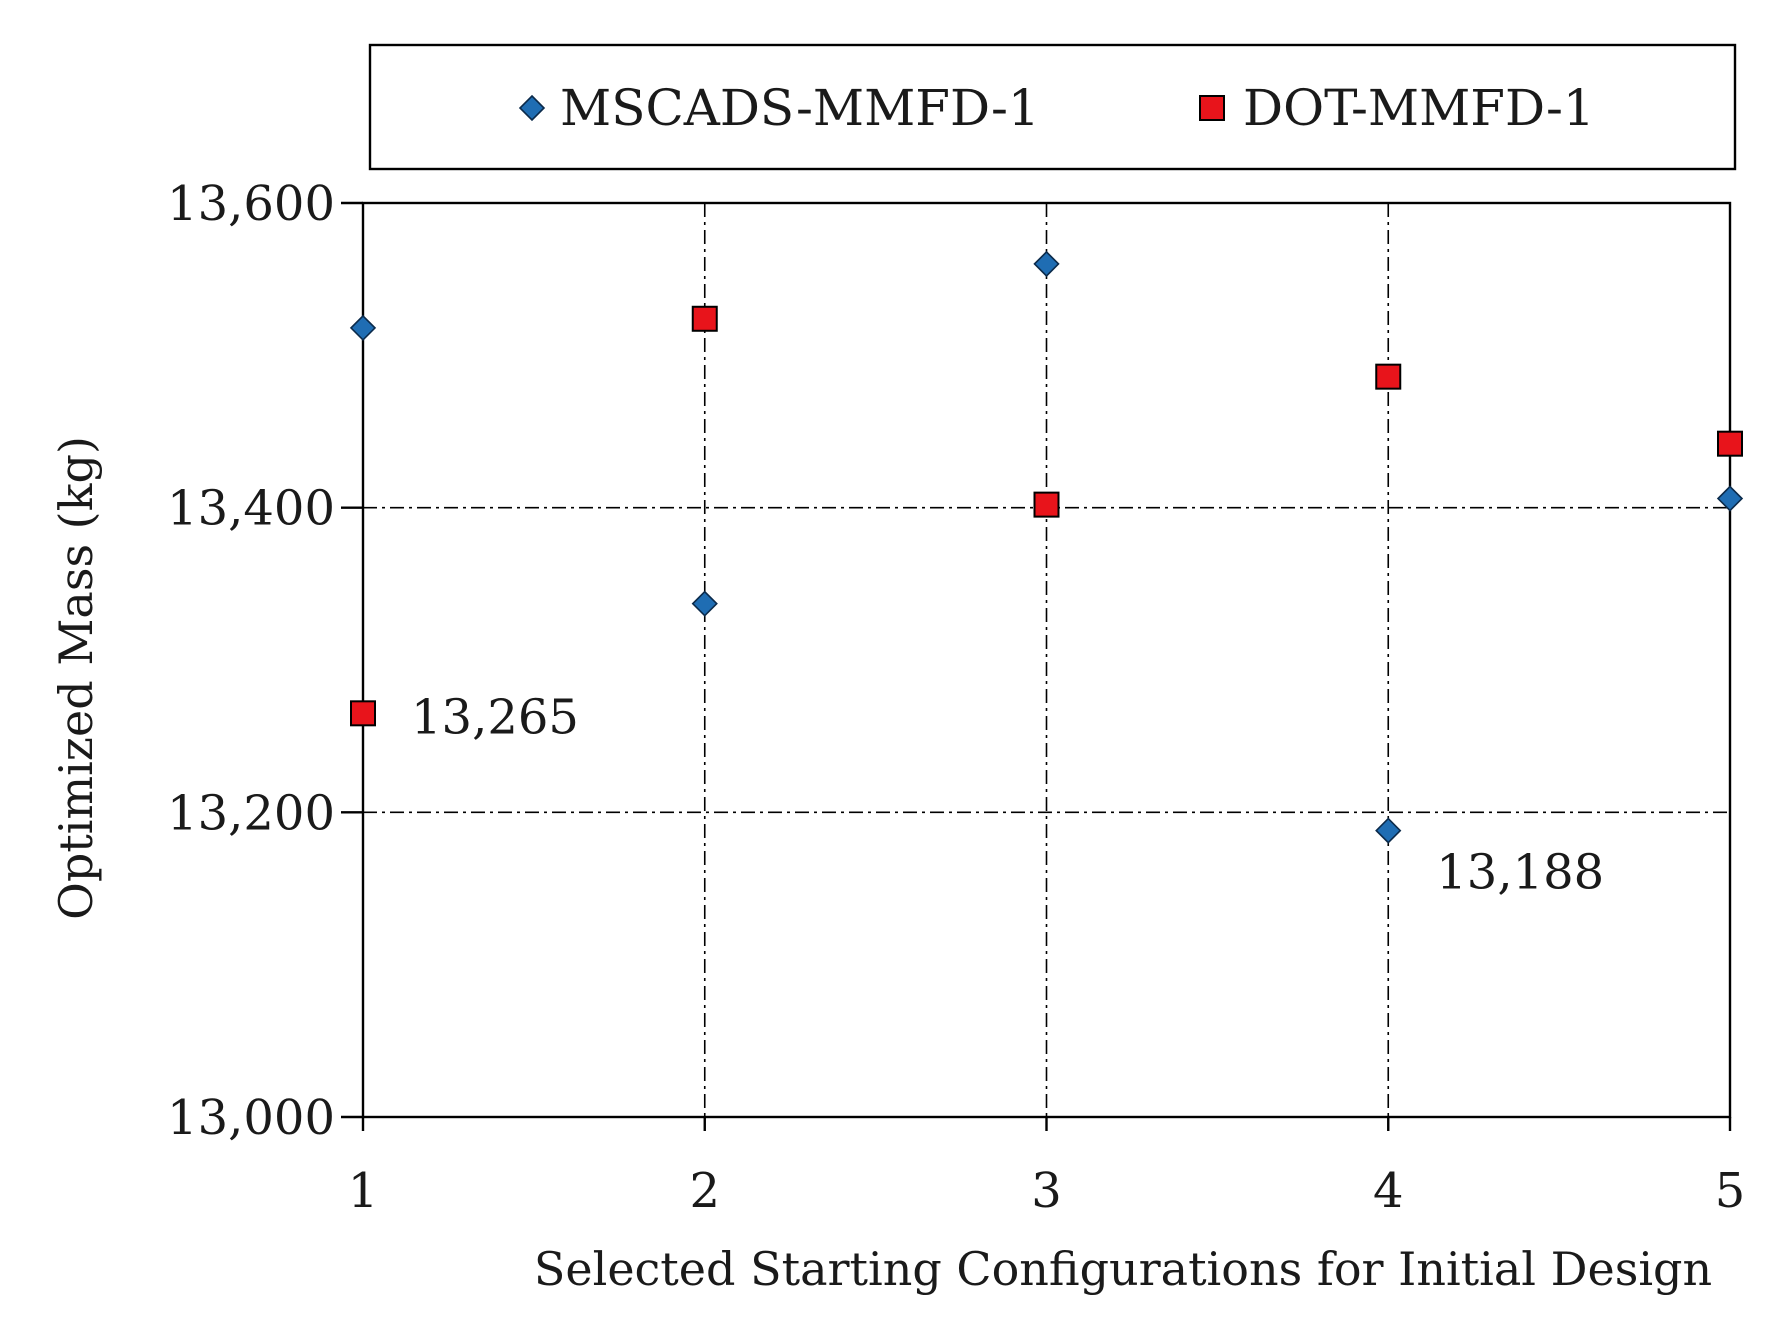 This screenshot has width=1776, height=1327. What do you see at coordinates (251, 813) in the screenshot?
I see `y-tick-label: 13,200` at bounding box center [251, 813].